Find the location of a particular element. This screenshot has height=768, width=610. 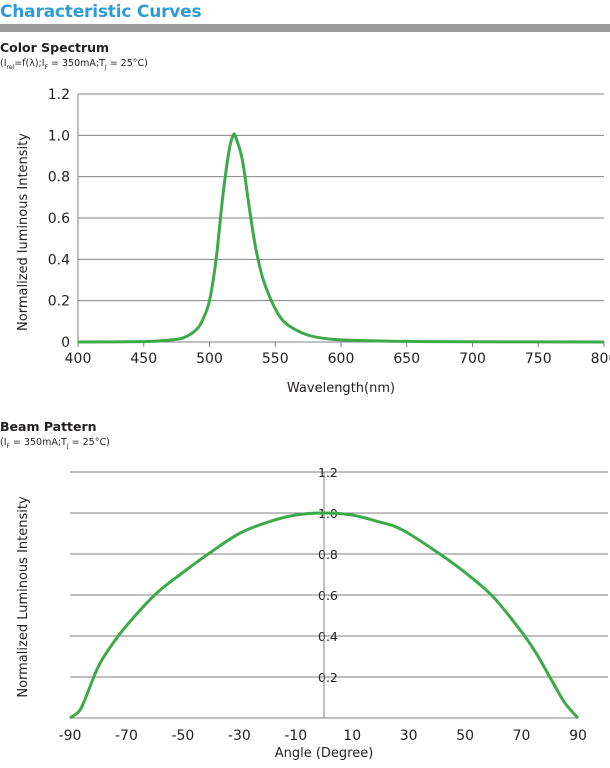

y-tick-label: 0 is located at coordinates (65, 343).